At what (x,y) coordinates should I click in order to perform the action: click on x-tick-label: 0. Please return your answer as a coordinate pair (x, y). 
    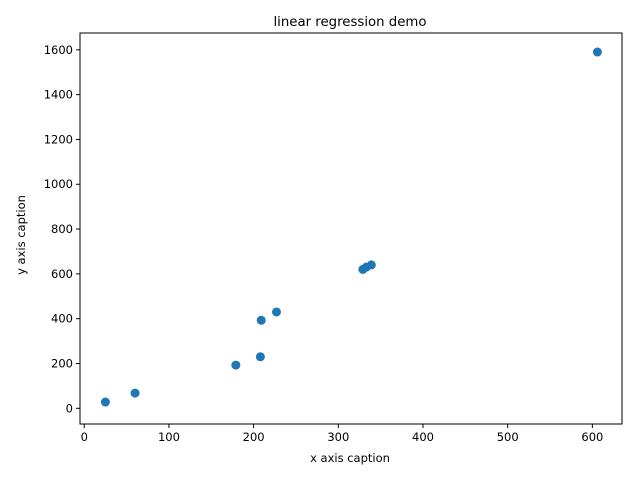
    Looking at the image, I should click on (84, 437).